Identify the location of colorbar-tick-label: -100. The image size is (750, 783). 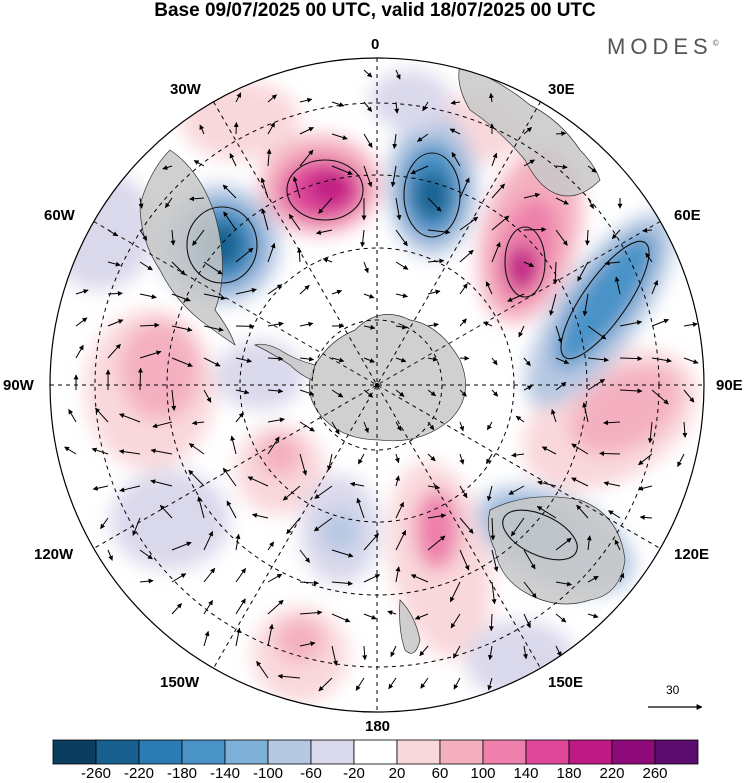
(268, 773).